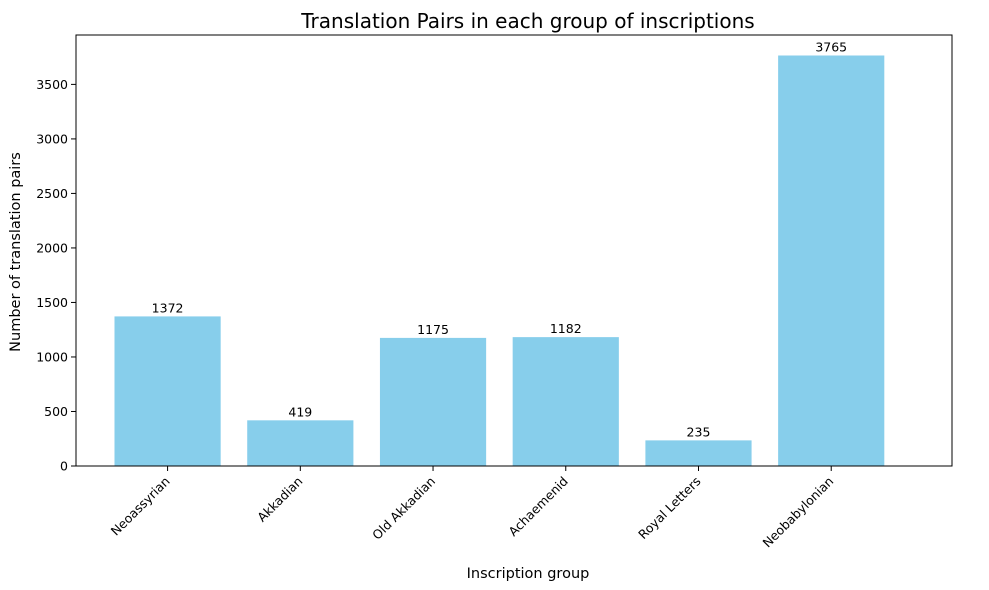 Image resolution: width=989 pixels, height=590 pixels. Describe the element at coordinates (52, 302) in the screenshot. I see `y-tick-label: 1500` at that location.